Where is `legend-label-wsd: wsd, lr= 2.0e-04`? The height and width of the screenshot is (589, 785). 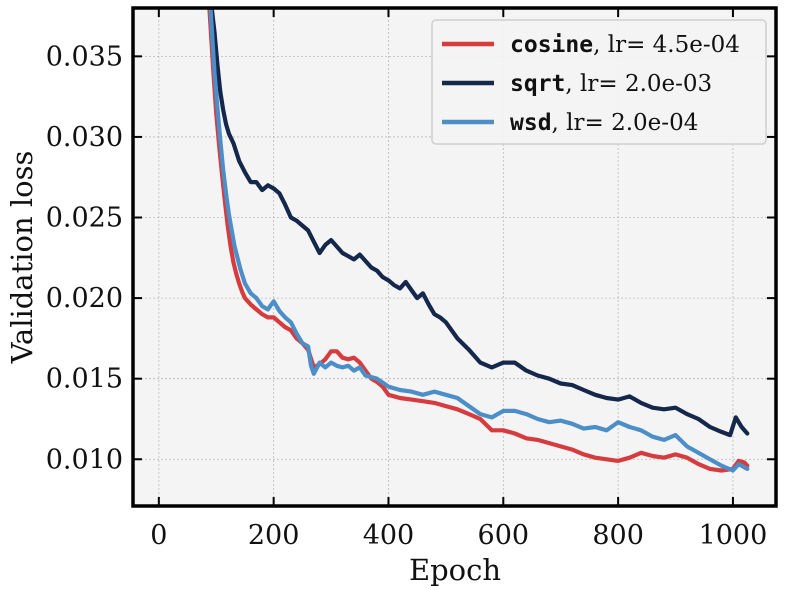 legend-label-wsd: wsd, lr= 2.0e-04 is located at coordinates (604, 123).